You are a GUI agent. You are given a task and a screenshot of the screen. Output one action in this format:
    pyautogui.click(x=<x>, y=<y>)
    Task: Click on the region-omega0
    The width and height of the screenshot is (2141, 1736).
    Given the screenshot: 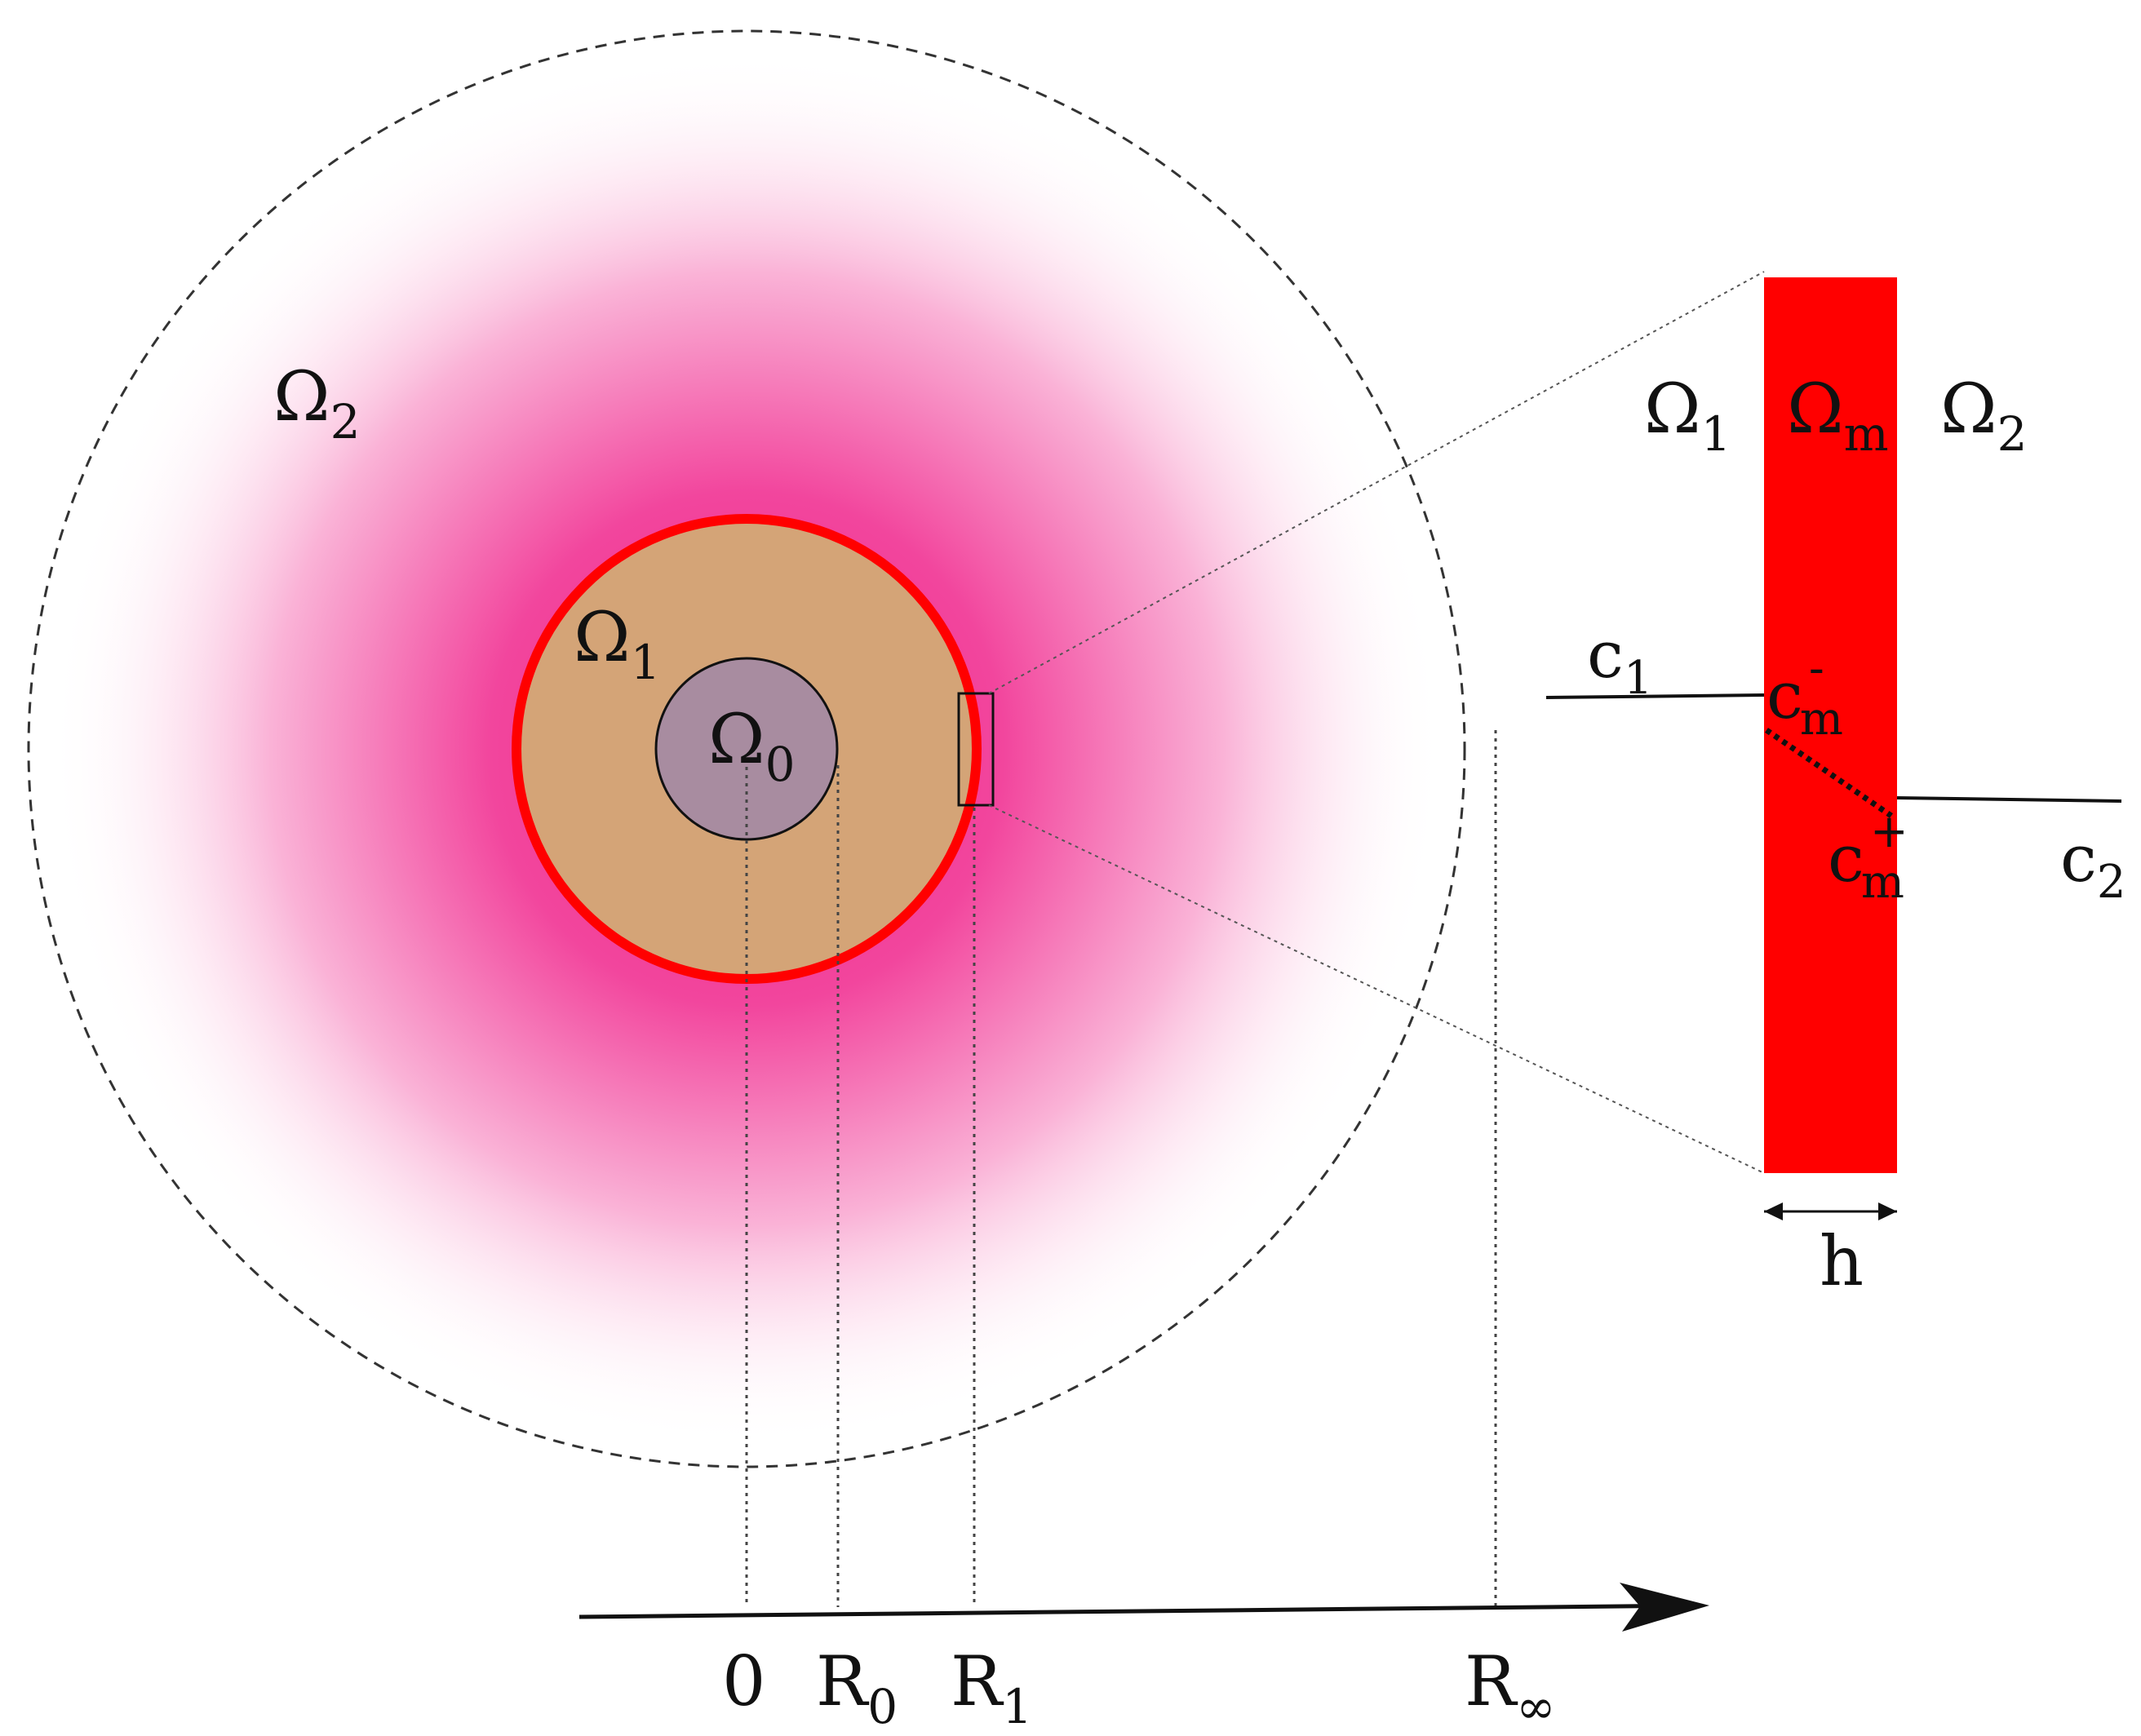 What is the action you would take?
    pyautogui.click(x=746, y=749)
    